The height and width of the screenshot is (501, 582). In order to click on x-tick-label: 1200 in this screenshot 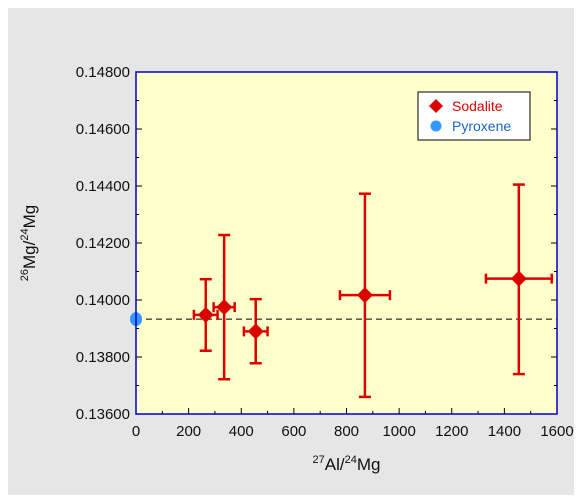, I will do `click(451, 431)`.